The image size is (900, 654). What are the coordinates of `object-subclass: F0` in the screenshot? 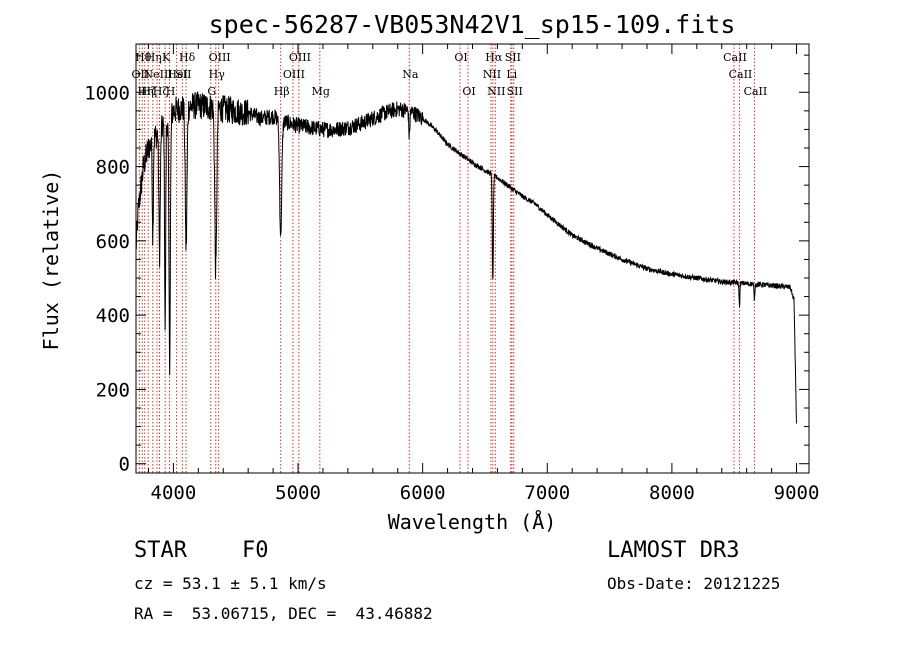 It's located at (255, 550).